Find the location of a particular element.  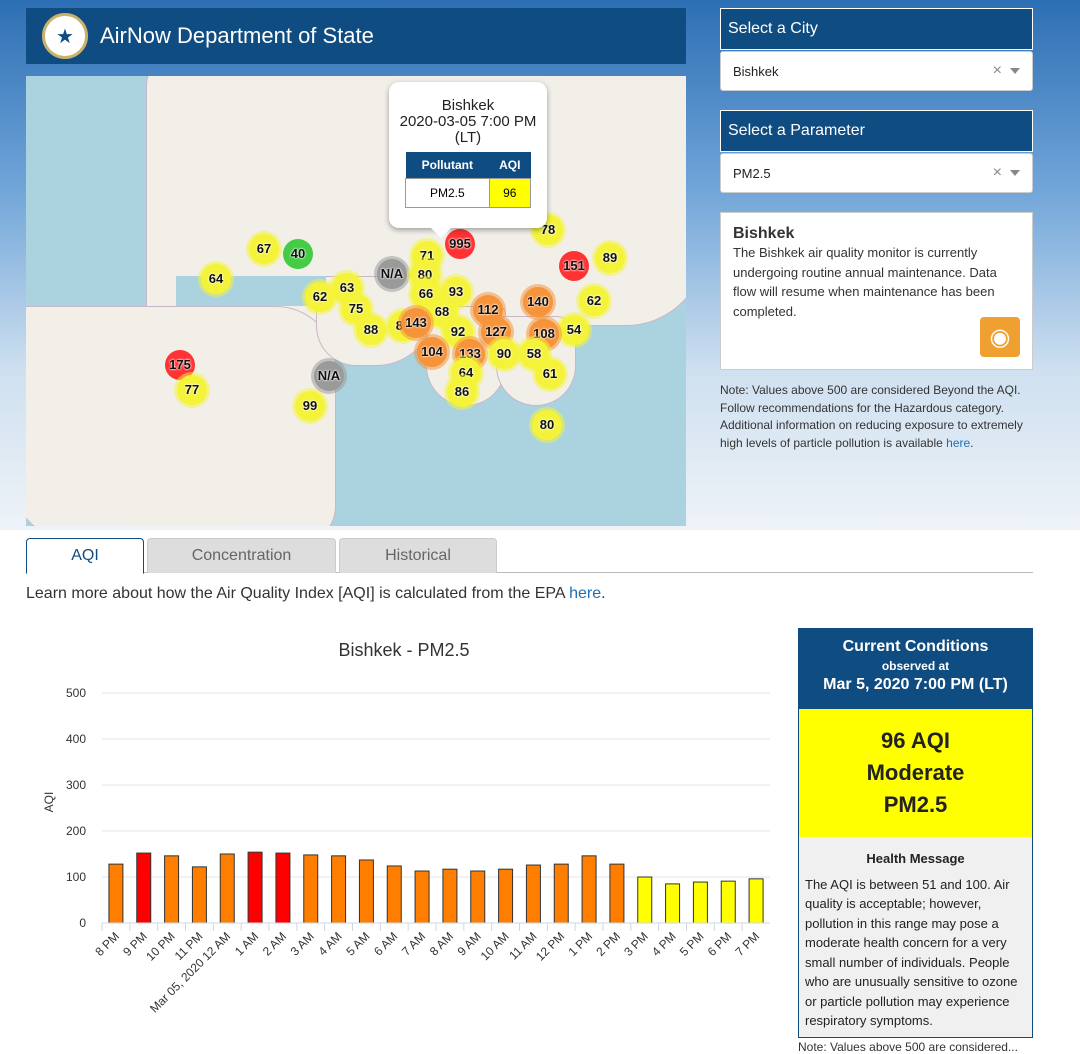

x-tick-label: 2 PM is located at coordinates (608, 944).